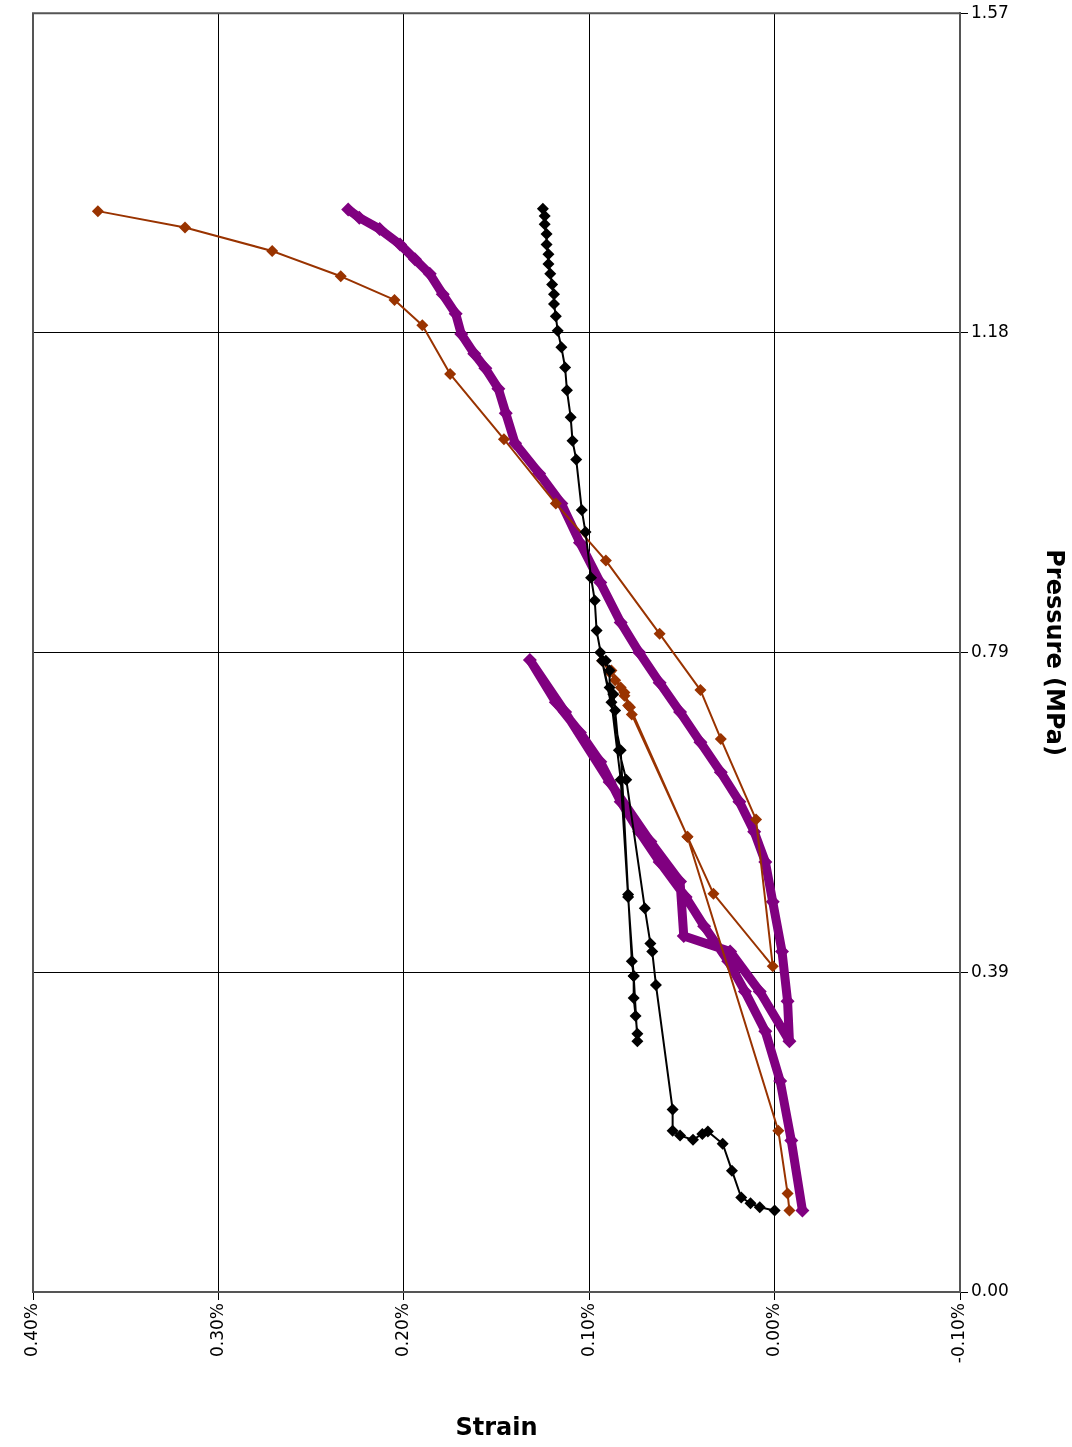  I want to click on y-tick-label: 1.57, so click(990, 11).